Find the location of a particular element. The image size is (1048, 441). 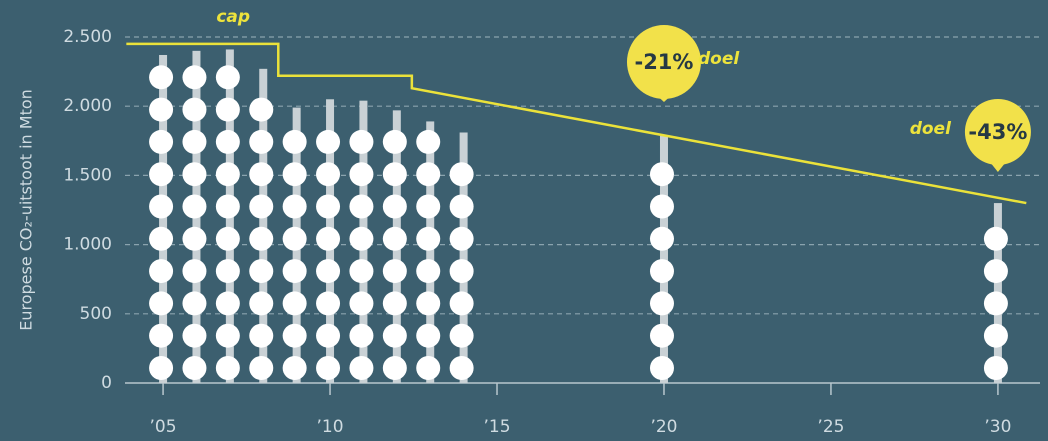

y-tick-label: 500 is located at coordinates (96, 314).